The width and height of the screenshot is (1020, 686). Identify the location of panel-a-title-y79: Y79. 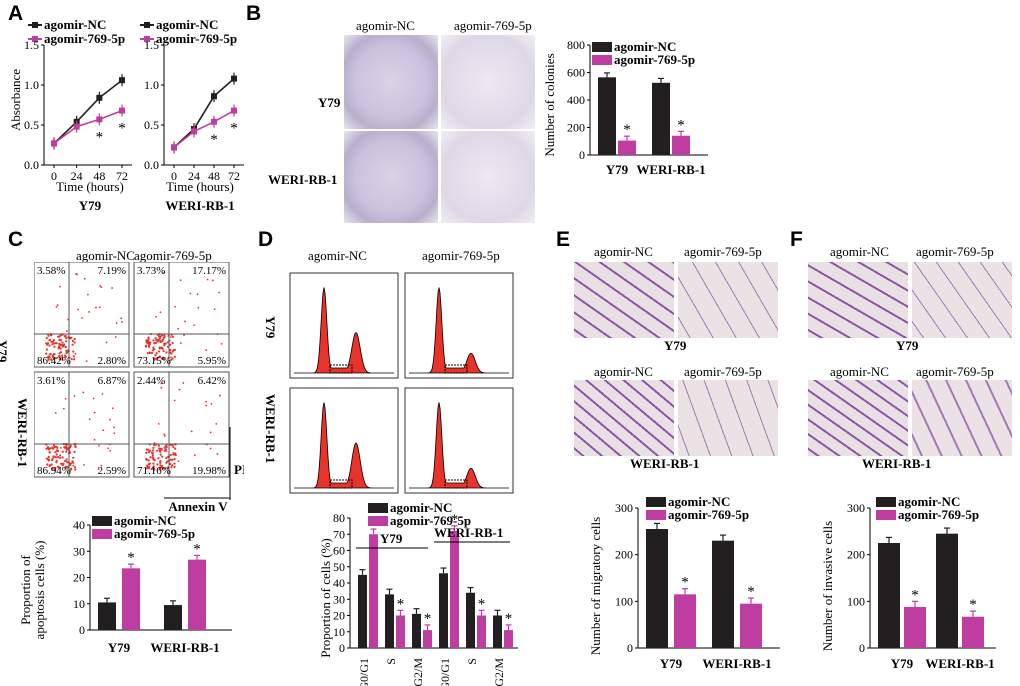
(90, 205).